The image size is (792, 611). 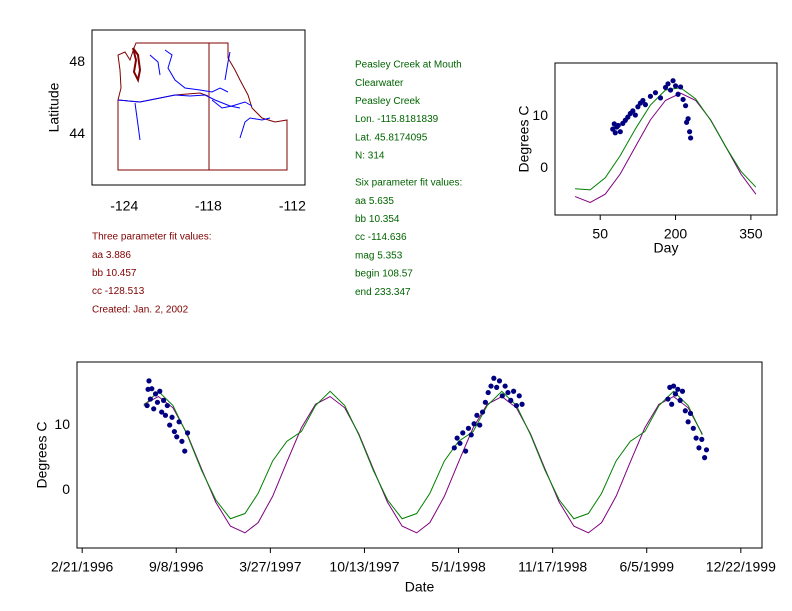 What do you see at coordinates (646, 567) in the screenshot?
I see `x-tick-label: 6/5/1999` at bounding box center [646, 567].